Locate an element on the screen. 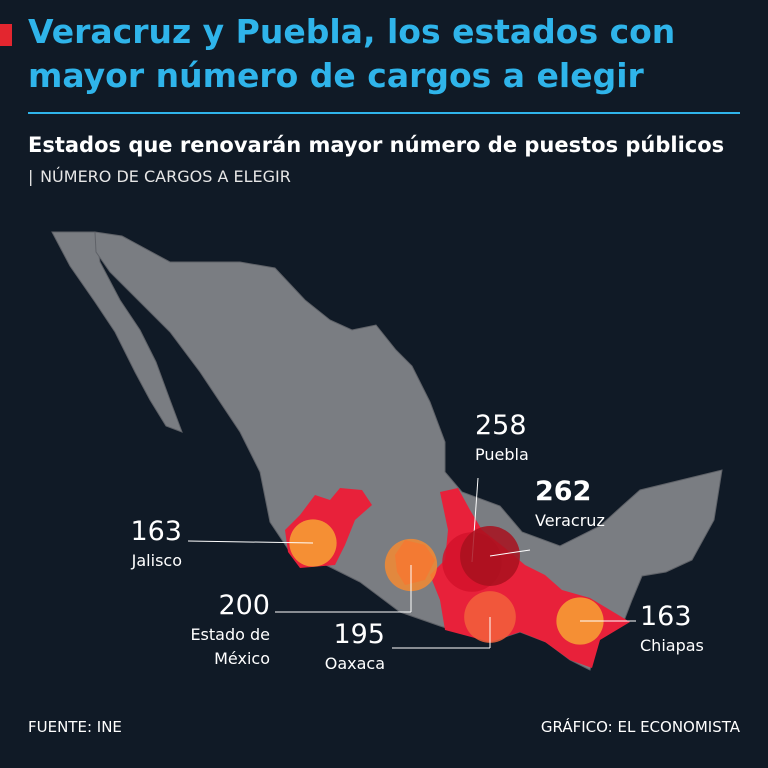  value-label: 195 is located at coordinates (359, 634).